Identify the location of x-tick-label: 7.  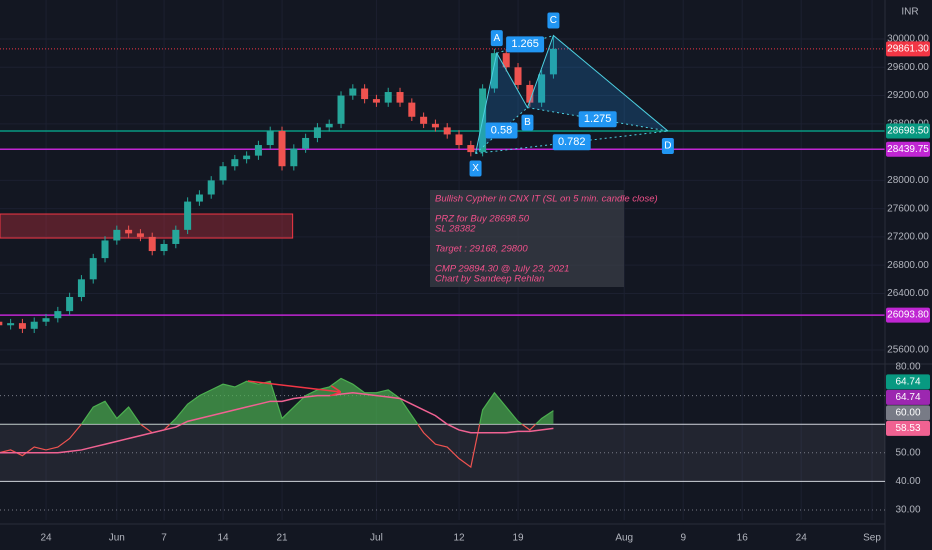
(164, 538).